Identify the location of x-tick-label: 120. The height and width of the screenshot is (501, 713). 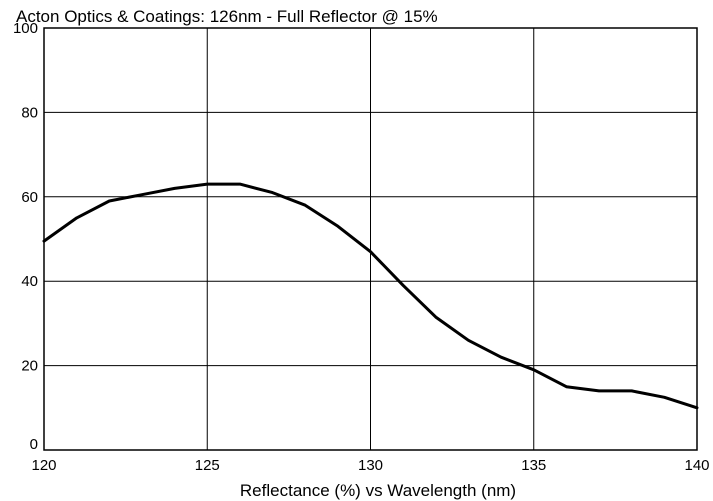
(43, 465).